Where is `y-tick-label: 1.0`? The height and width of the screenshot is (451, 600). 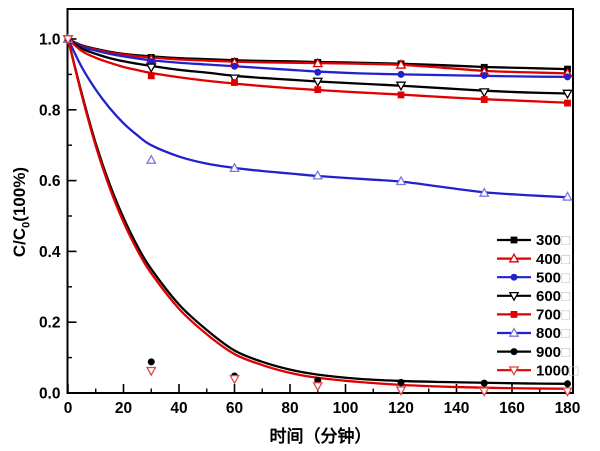
y-tick-label: 1.0 is located at coordinates (50, 40).